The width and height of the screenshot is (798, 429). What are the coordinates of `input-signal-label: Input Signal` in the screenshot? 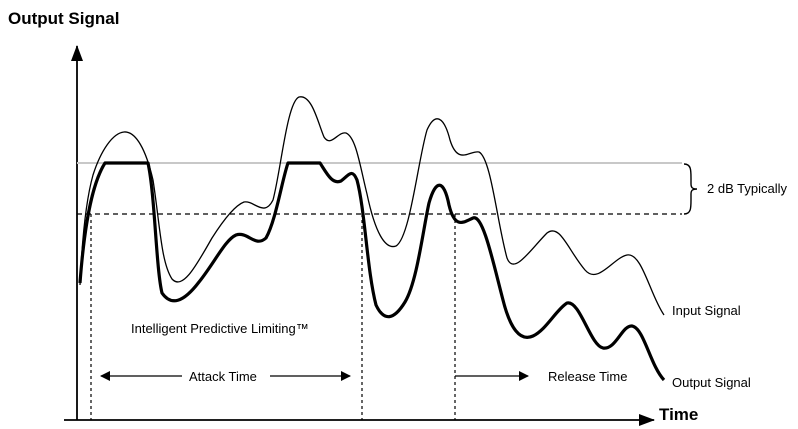 It's located at (706, 310).